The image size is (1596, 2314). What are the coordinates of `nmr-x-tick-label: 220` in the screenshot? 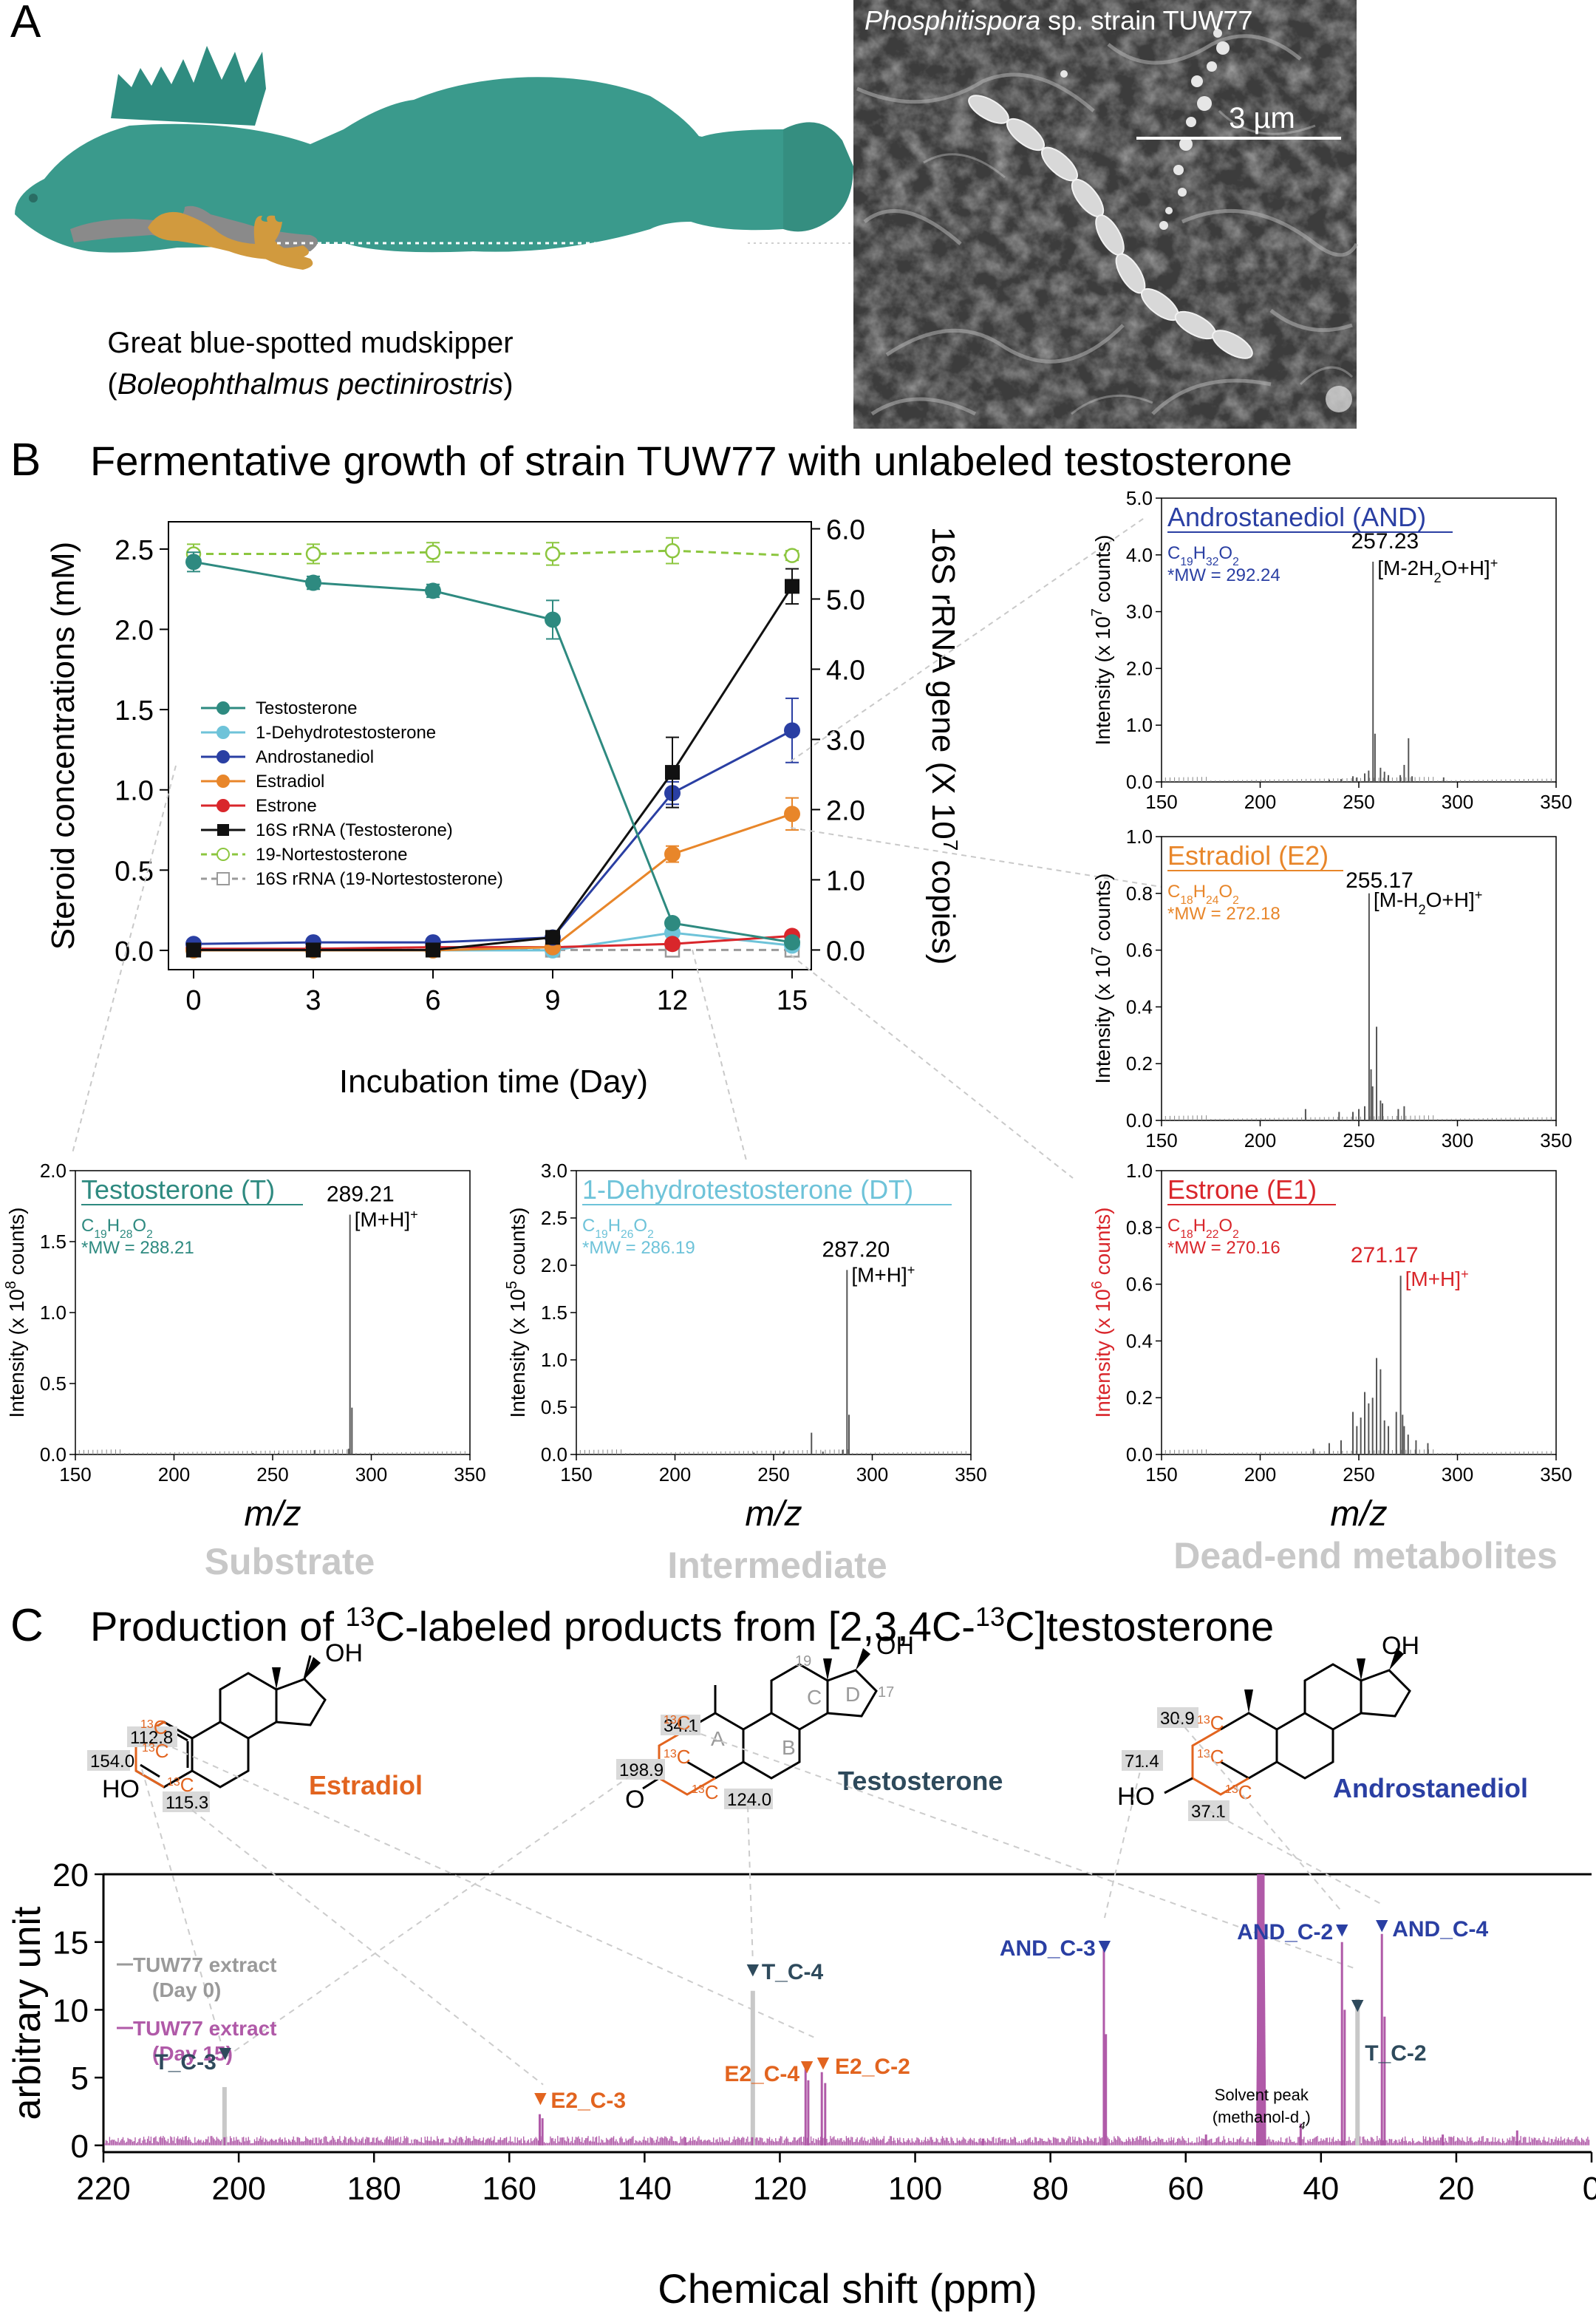 It's located at (103, 2189).